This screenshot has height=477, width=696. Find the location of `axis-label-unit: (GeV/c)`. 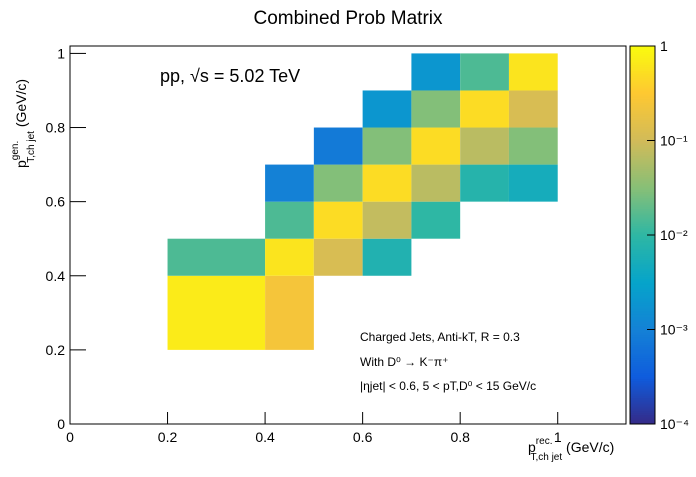

axis-label-unit: (GeV/c) is located at coordinates (588, 447).